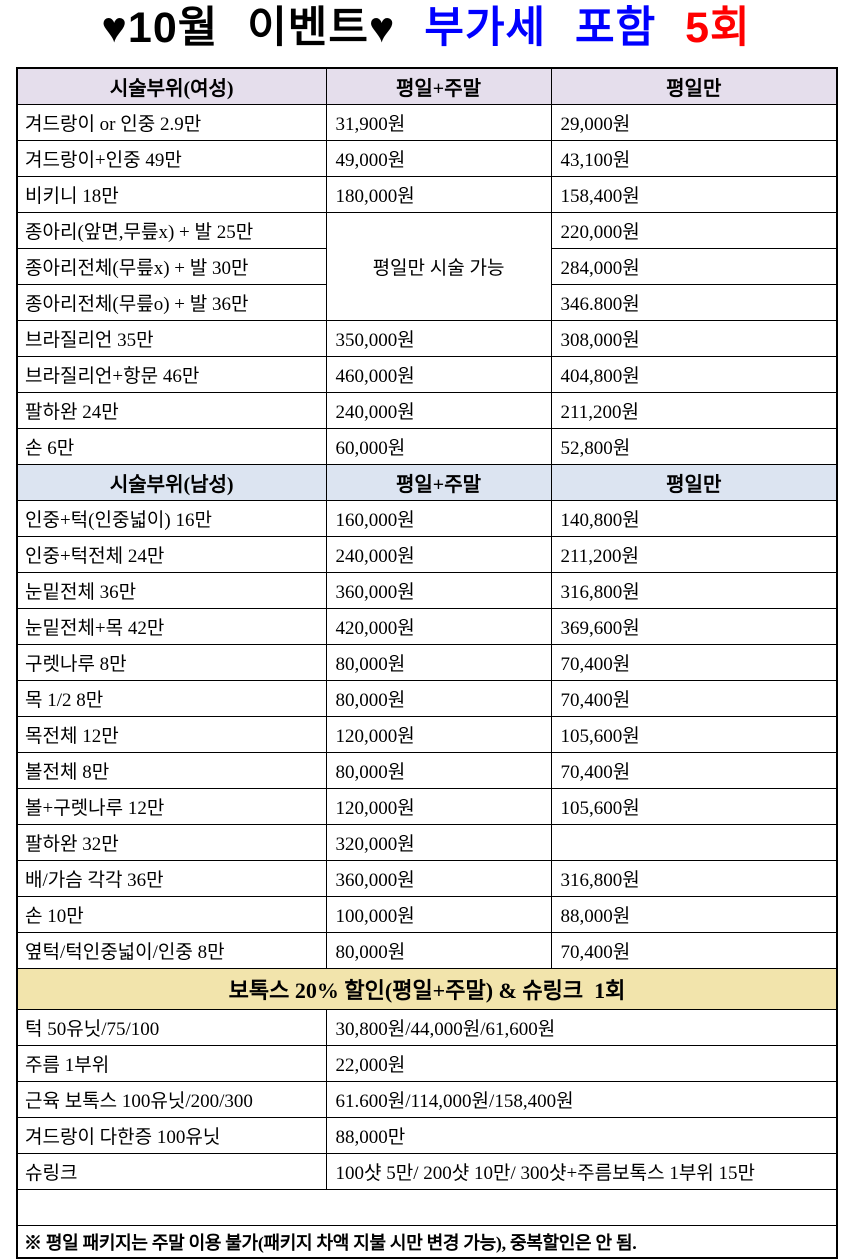 The height and width of the screenshot is (1259, 852). What do you see at coordinates (171, 1136) in the screenshot?
I see `procedure-cell: 겨드랑이 다한증 100유닛` at bounding box center [171, 1136].